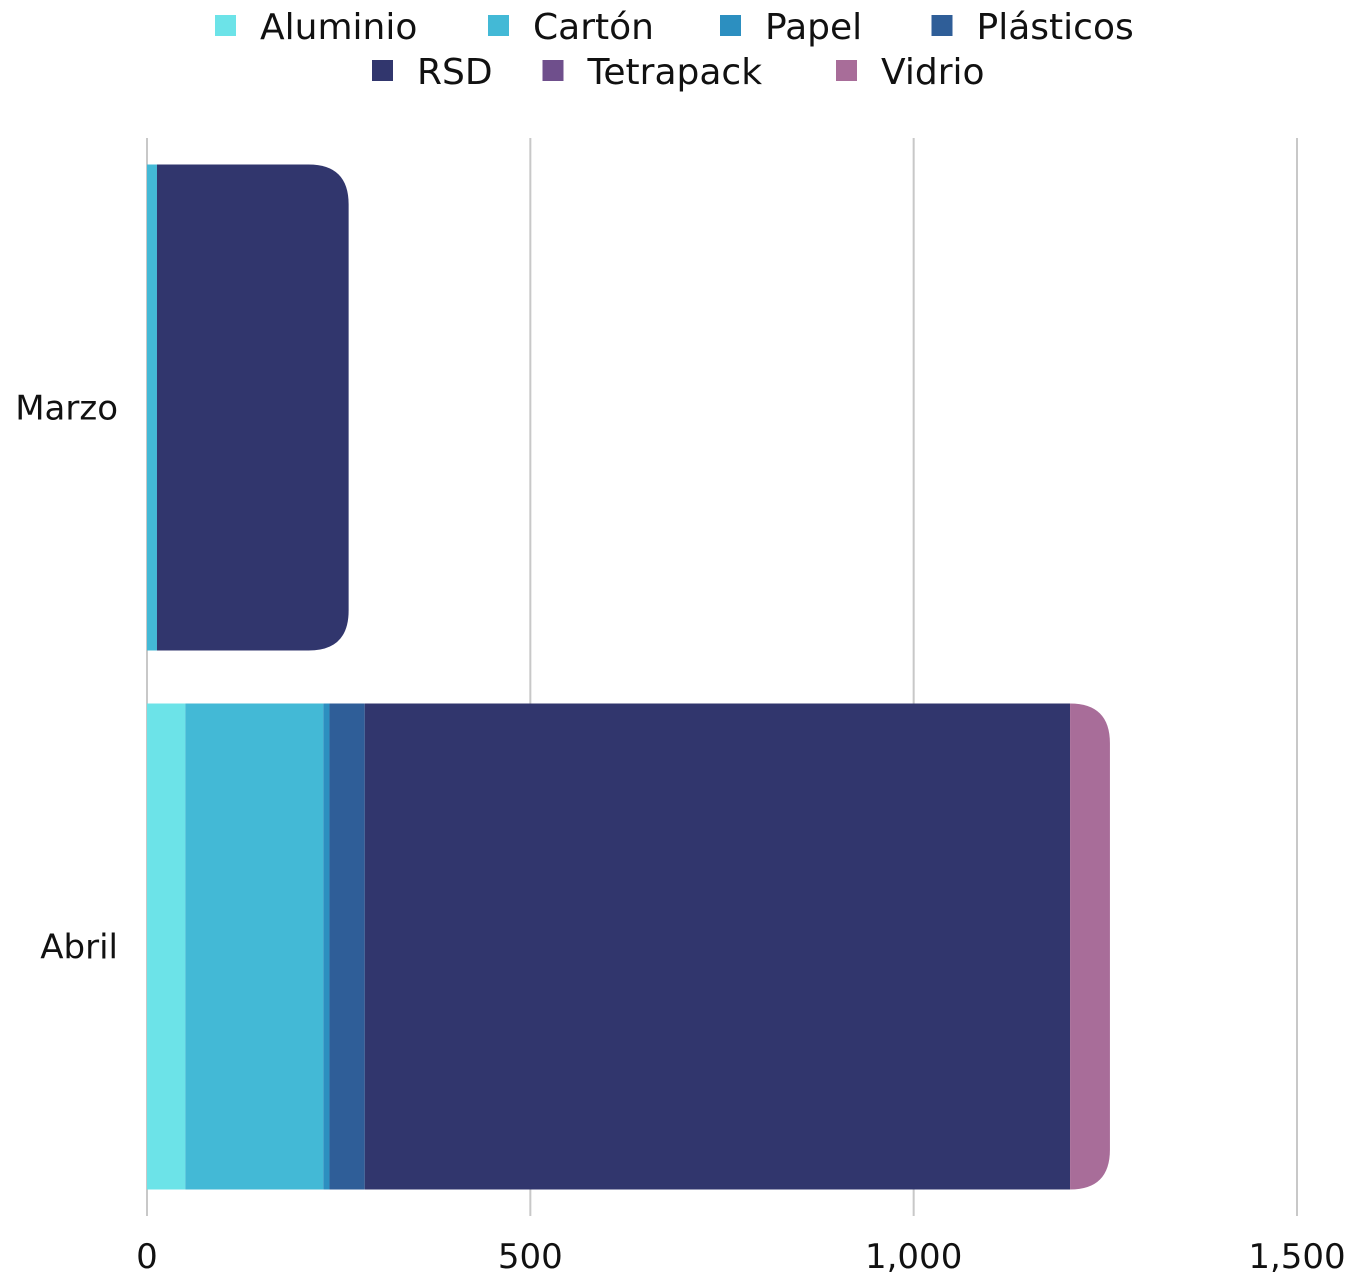 The image size is (1364, 1276). Describe the element at coordinates (338, 27) in the screenshot. I see `legend-label-aluminio: Aluminio` at that location.